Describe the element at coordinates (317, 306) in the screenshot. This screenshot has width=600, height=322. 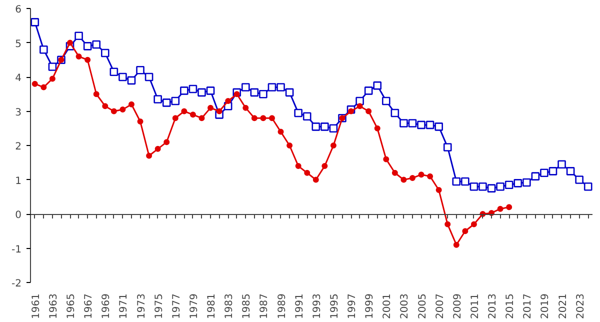
I see `x-tick-label: 1993` at that location.